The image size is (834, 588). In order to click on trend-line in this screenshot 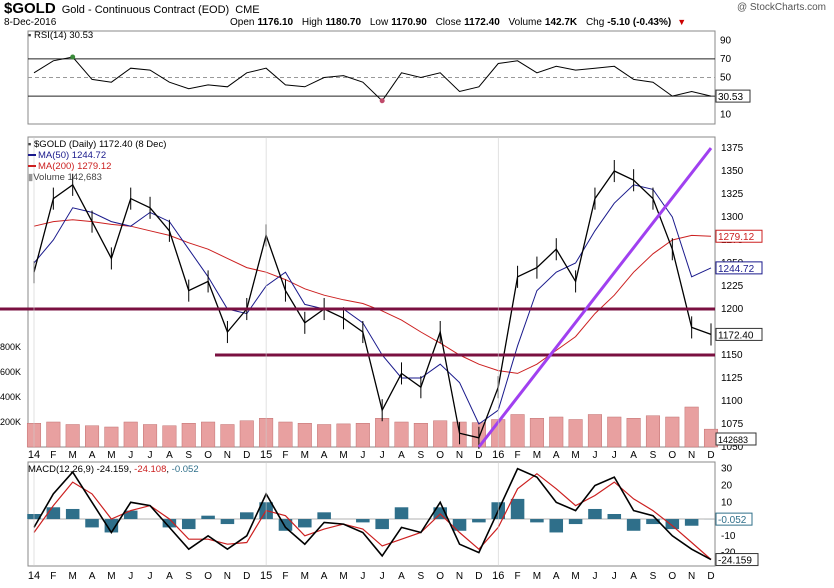, I will do `click(595, 297)`.